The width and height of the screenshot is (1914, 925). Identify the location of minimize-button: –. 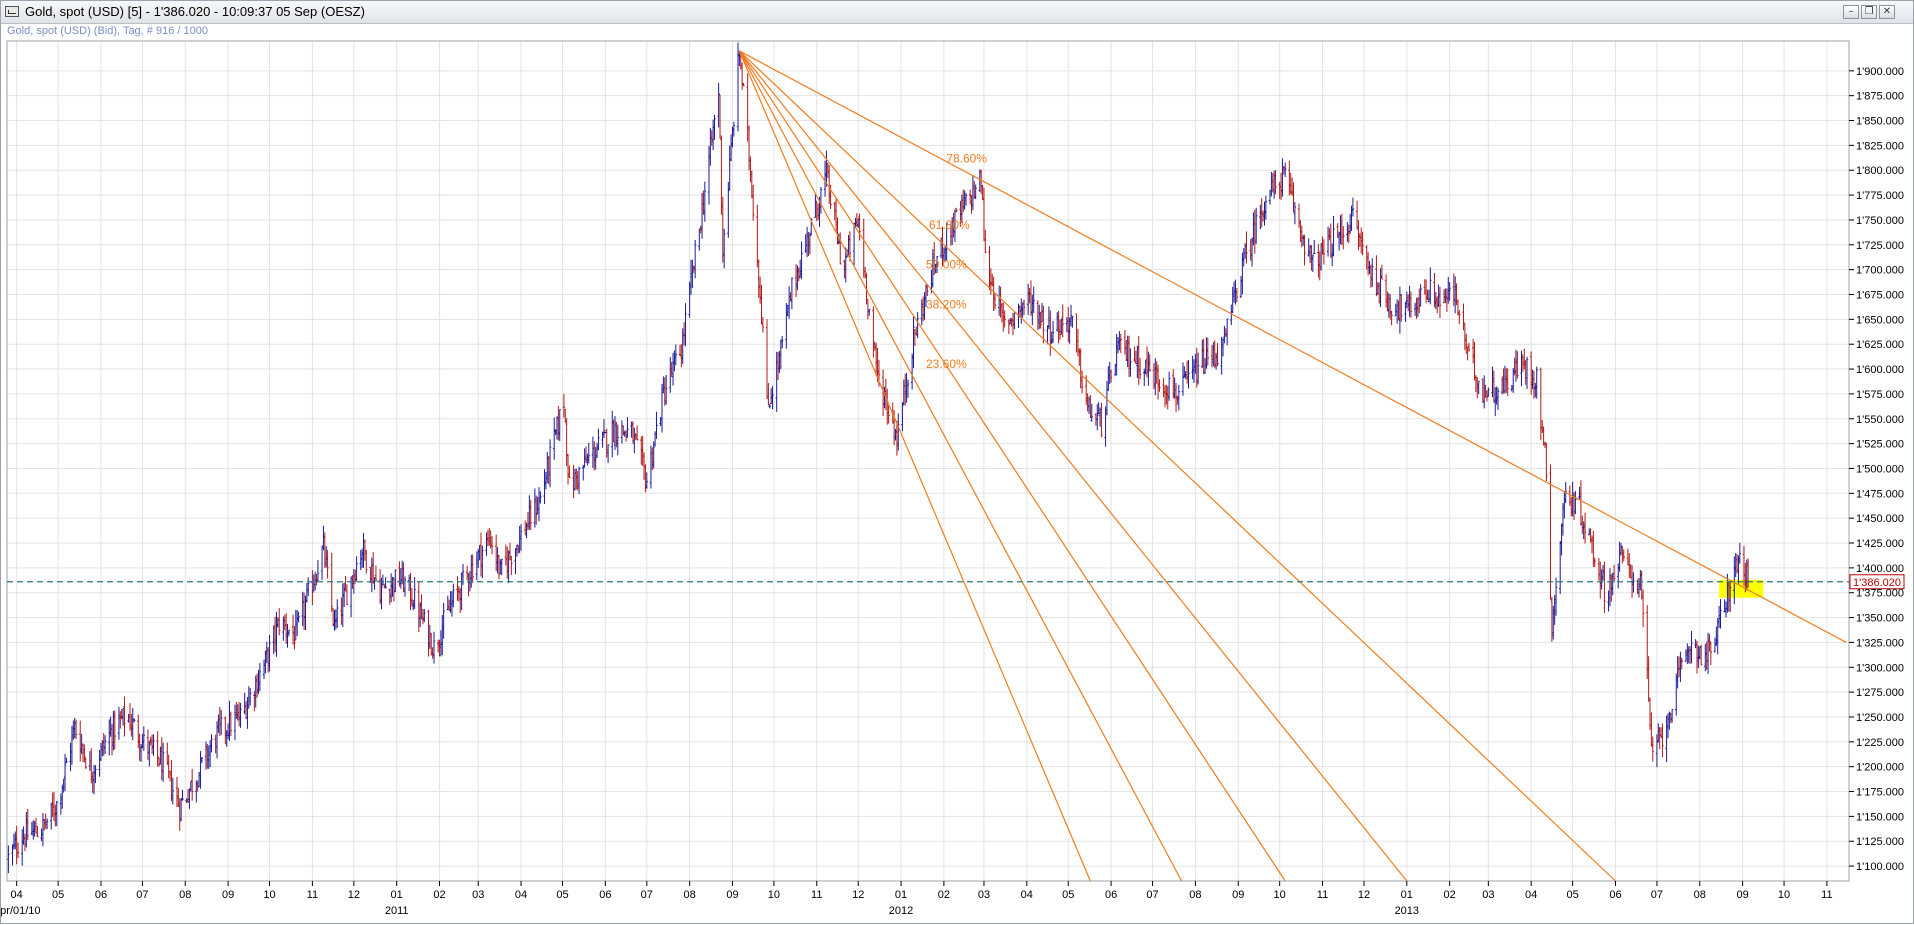
(1851, 12).